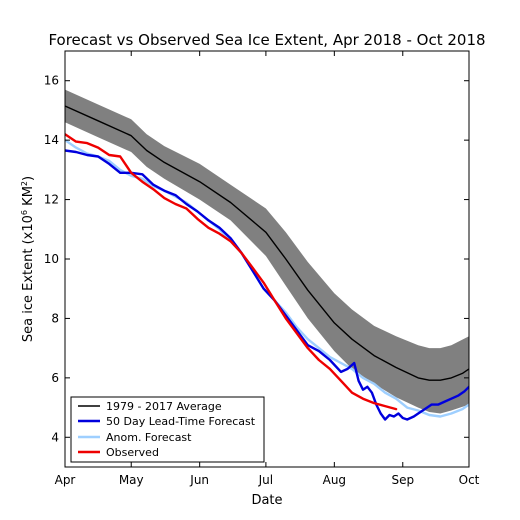 Image resolution: width=520 pixels, height=520 pixels. I want to click on legend-label-average: 1979 - 2017 Average, so click(164, 406).